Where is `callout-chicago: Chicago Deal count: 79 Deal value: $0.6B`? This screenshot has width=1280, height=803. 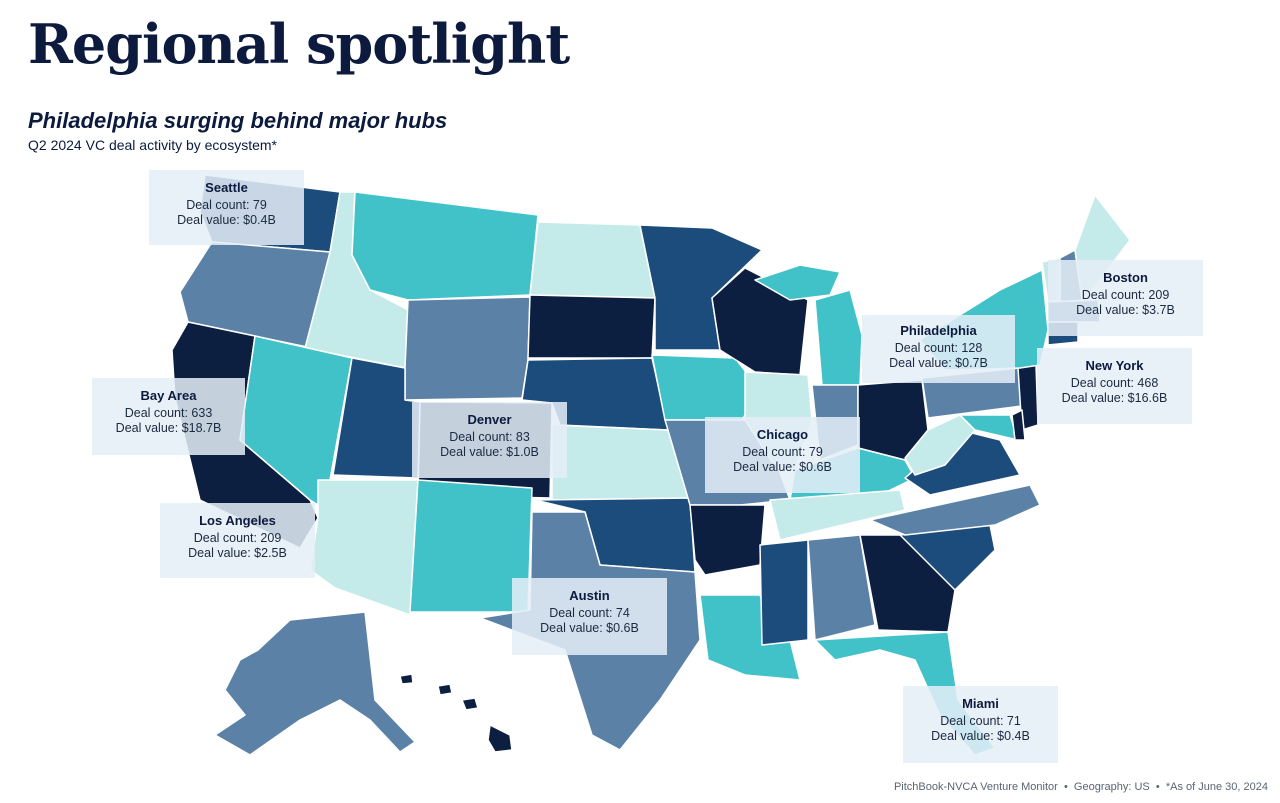 callout-chicago: Chicago Deal count: 79 Deal value: $0.6B is located at coordinates (782, 455).